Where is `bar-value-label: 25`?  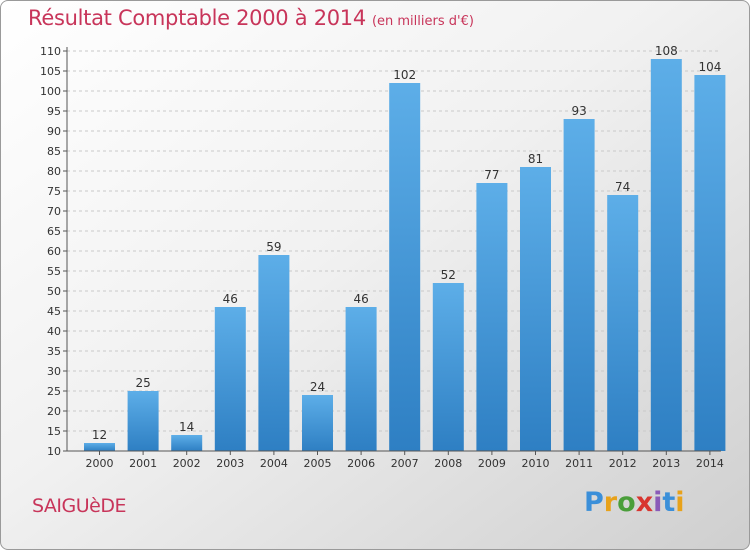 bar-value-label: 25 is located at coordinates (142, 383).